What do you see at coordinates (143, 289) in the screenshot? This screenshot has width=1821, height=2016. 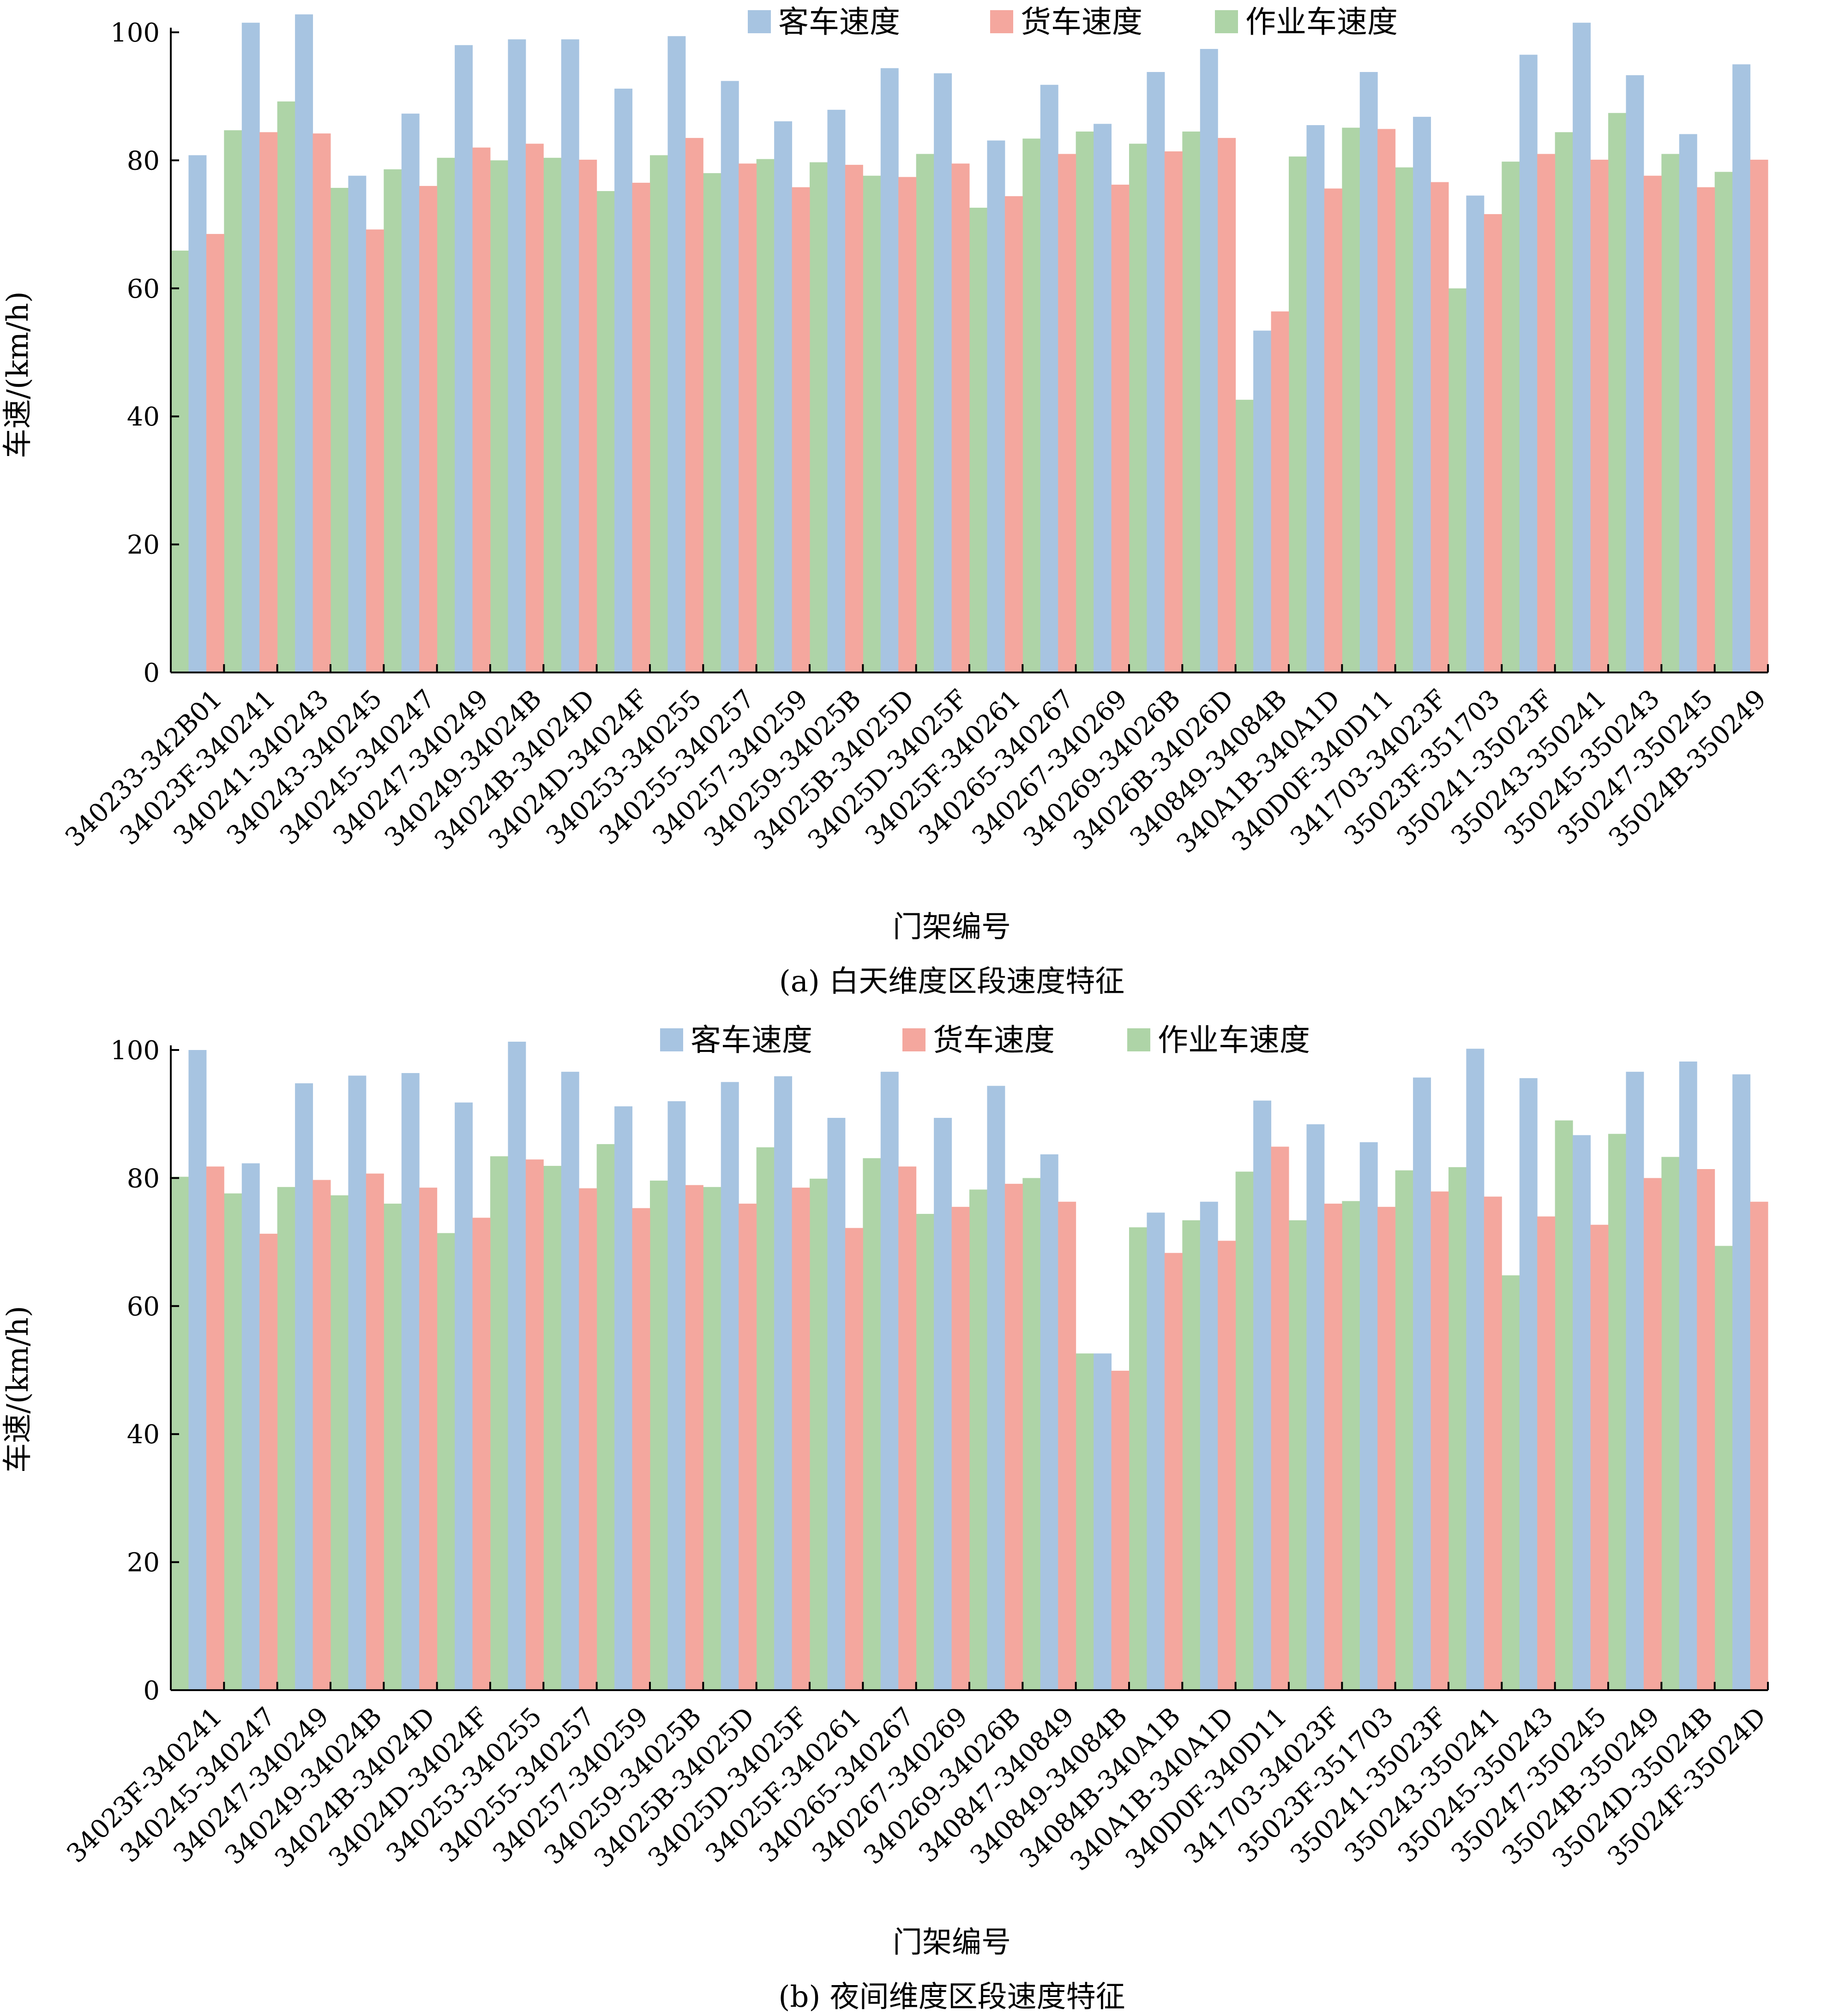 I see `y-tick-label: 60` at bounding box center [143, 289].